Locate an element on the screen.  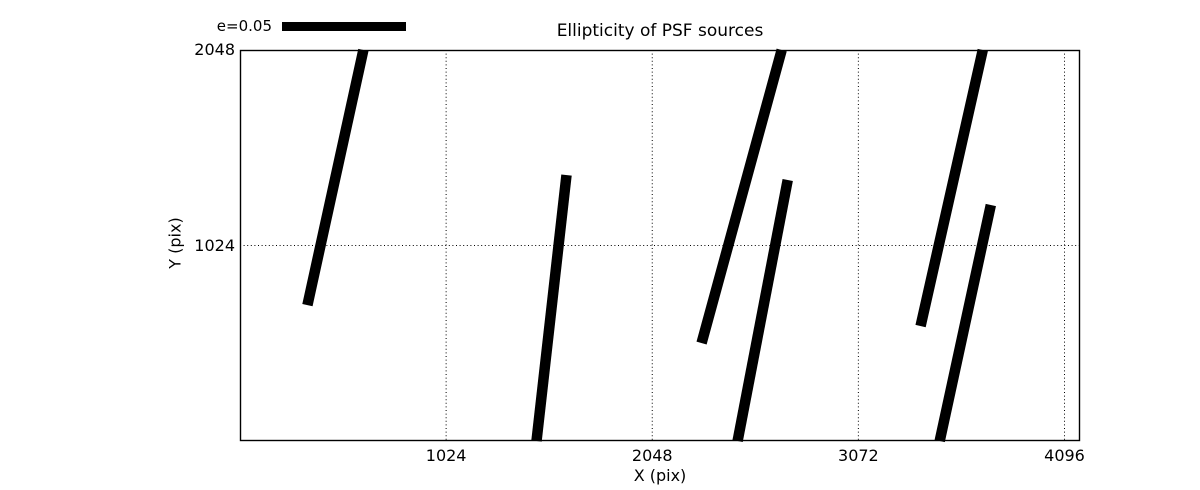
y-axis-label: Y (pix) is located at coordinates (175, 243).